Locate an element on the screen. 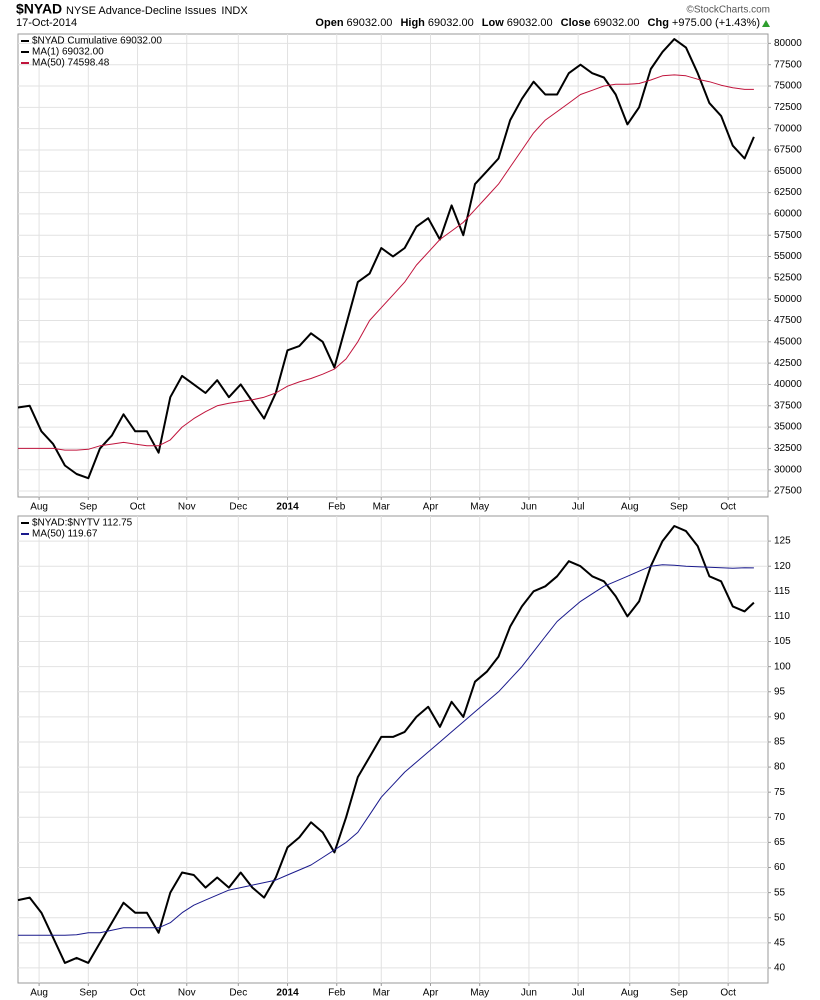 The image size is (820, 1000). quote-label: Low is located at coordinates (493, 23).